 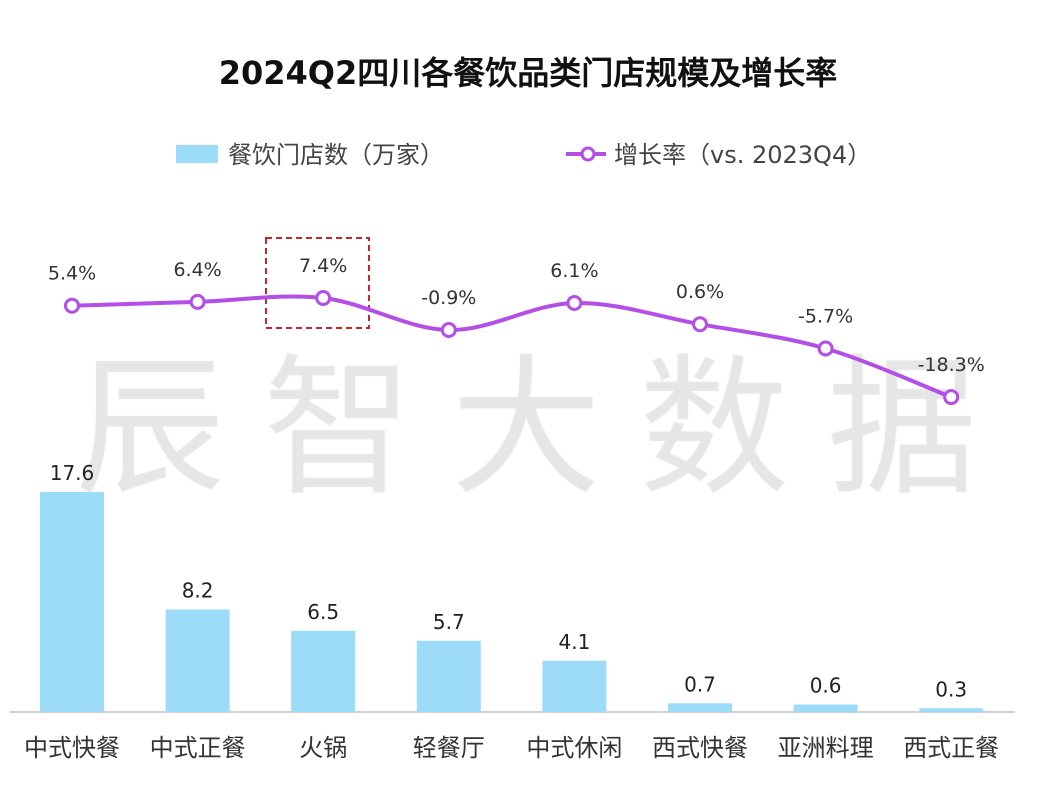 What do you see at coordinates (198, 748) in the screenshot?
I see `x-tick-label: 中式正餐` at bounding box center [198, 748].